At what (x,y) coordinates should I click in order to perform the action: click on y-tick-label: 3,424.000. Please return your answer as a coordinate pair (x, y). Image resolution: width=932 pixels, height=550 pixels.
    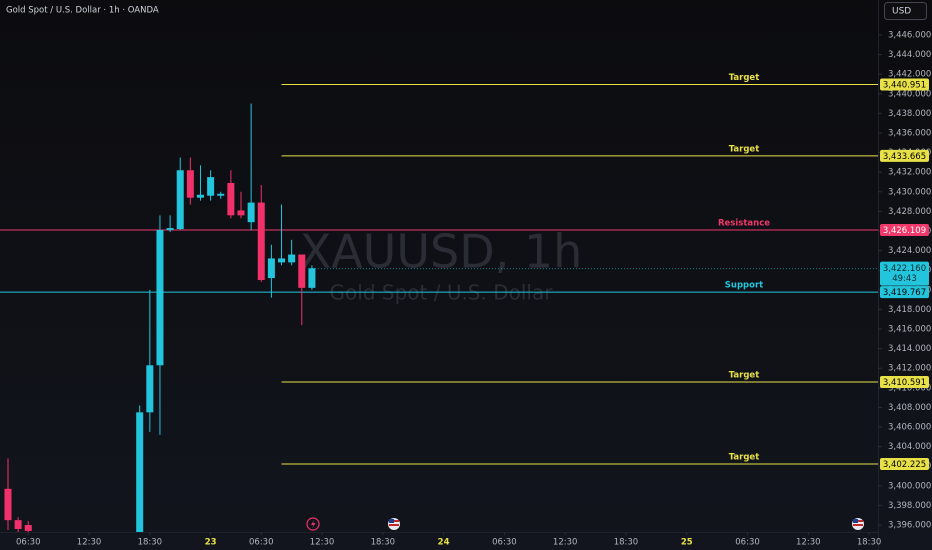
    Looking at the image, I should click on (909, 251).